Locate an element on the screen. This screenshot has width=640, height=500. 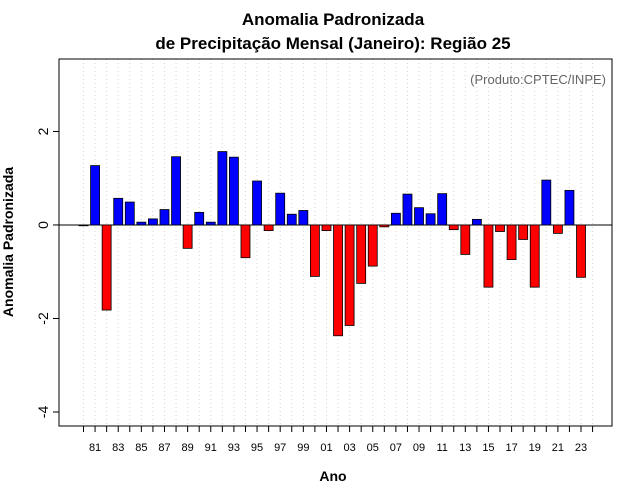
bar-1997 is located at coordinates (280, 209).